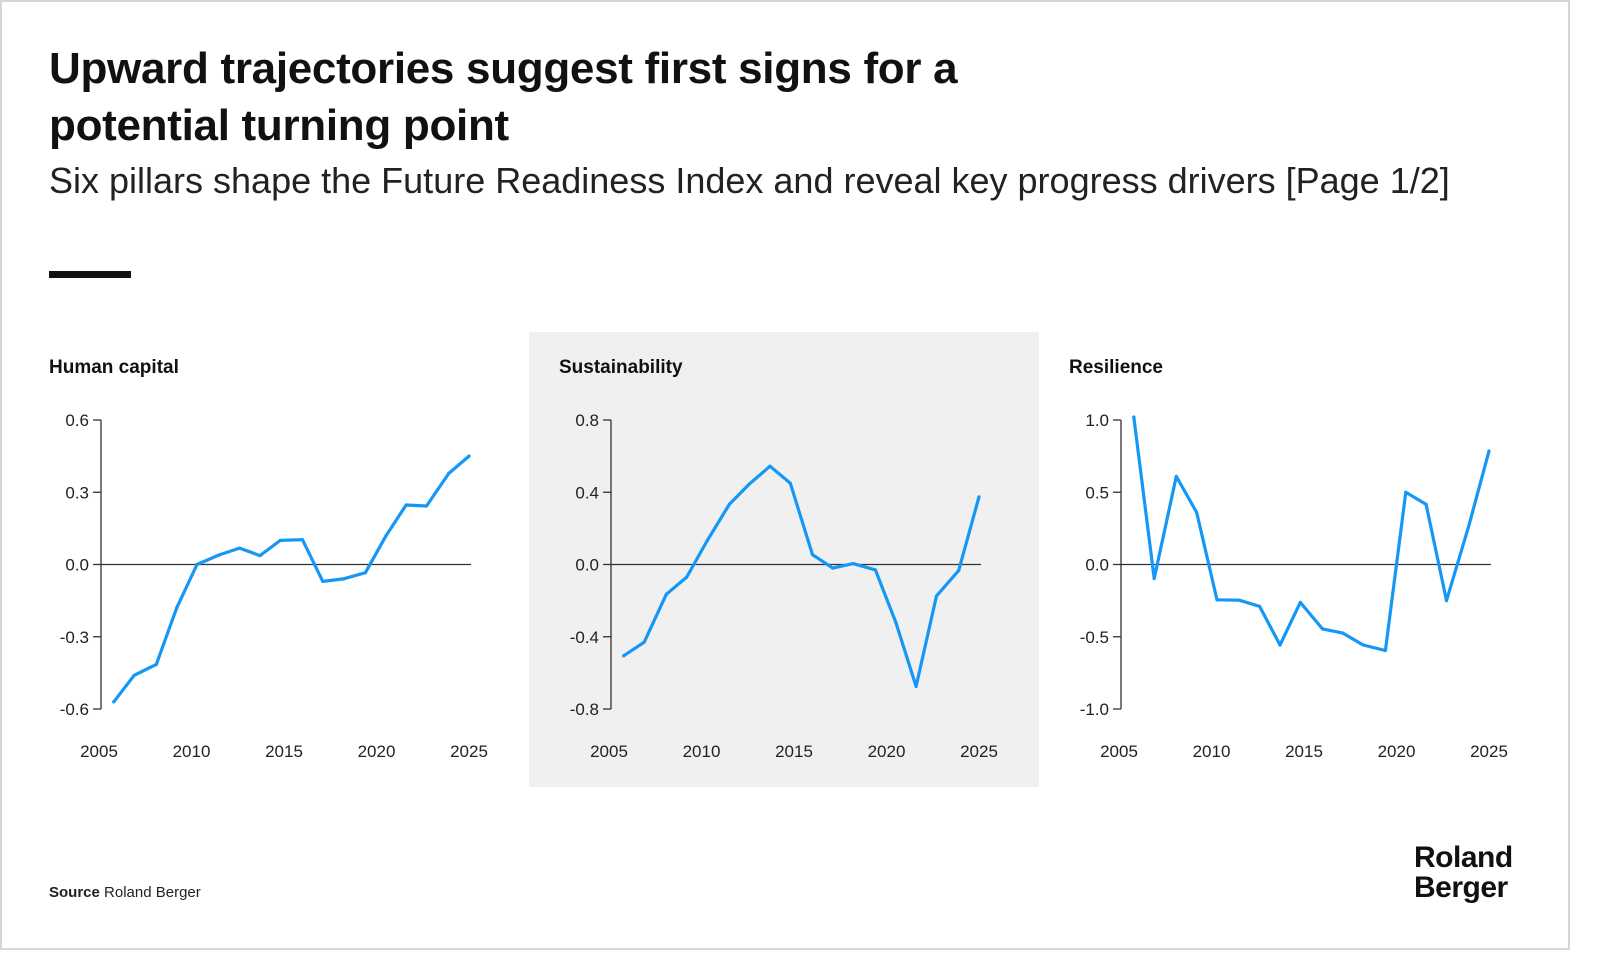 The image size is (1600, 967). I want to click on roland-berger-logo: Roland Berger, so click(1463, 873).